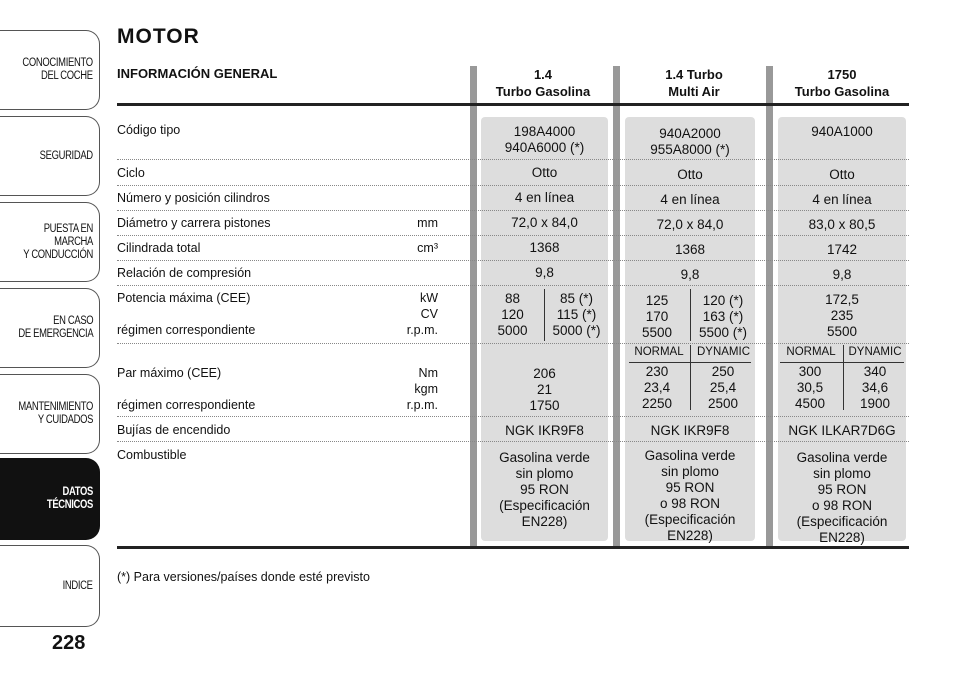 The height and width of the screenshot is (677, 960). I want to click on col2-cilindros: 4 en línea, so click(690, 199).